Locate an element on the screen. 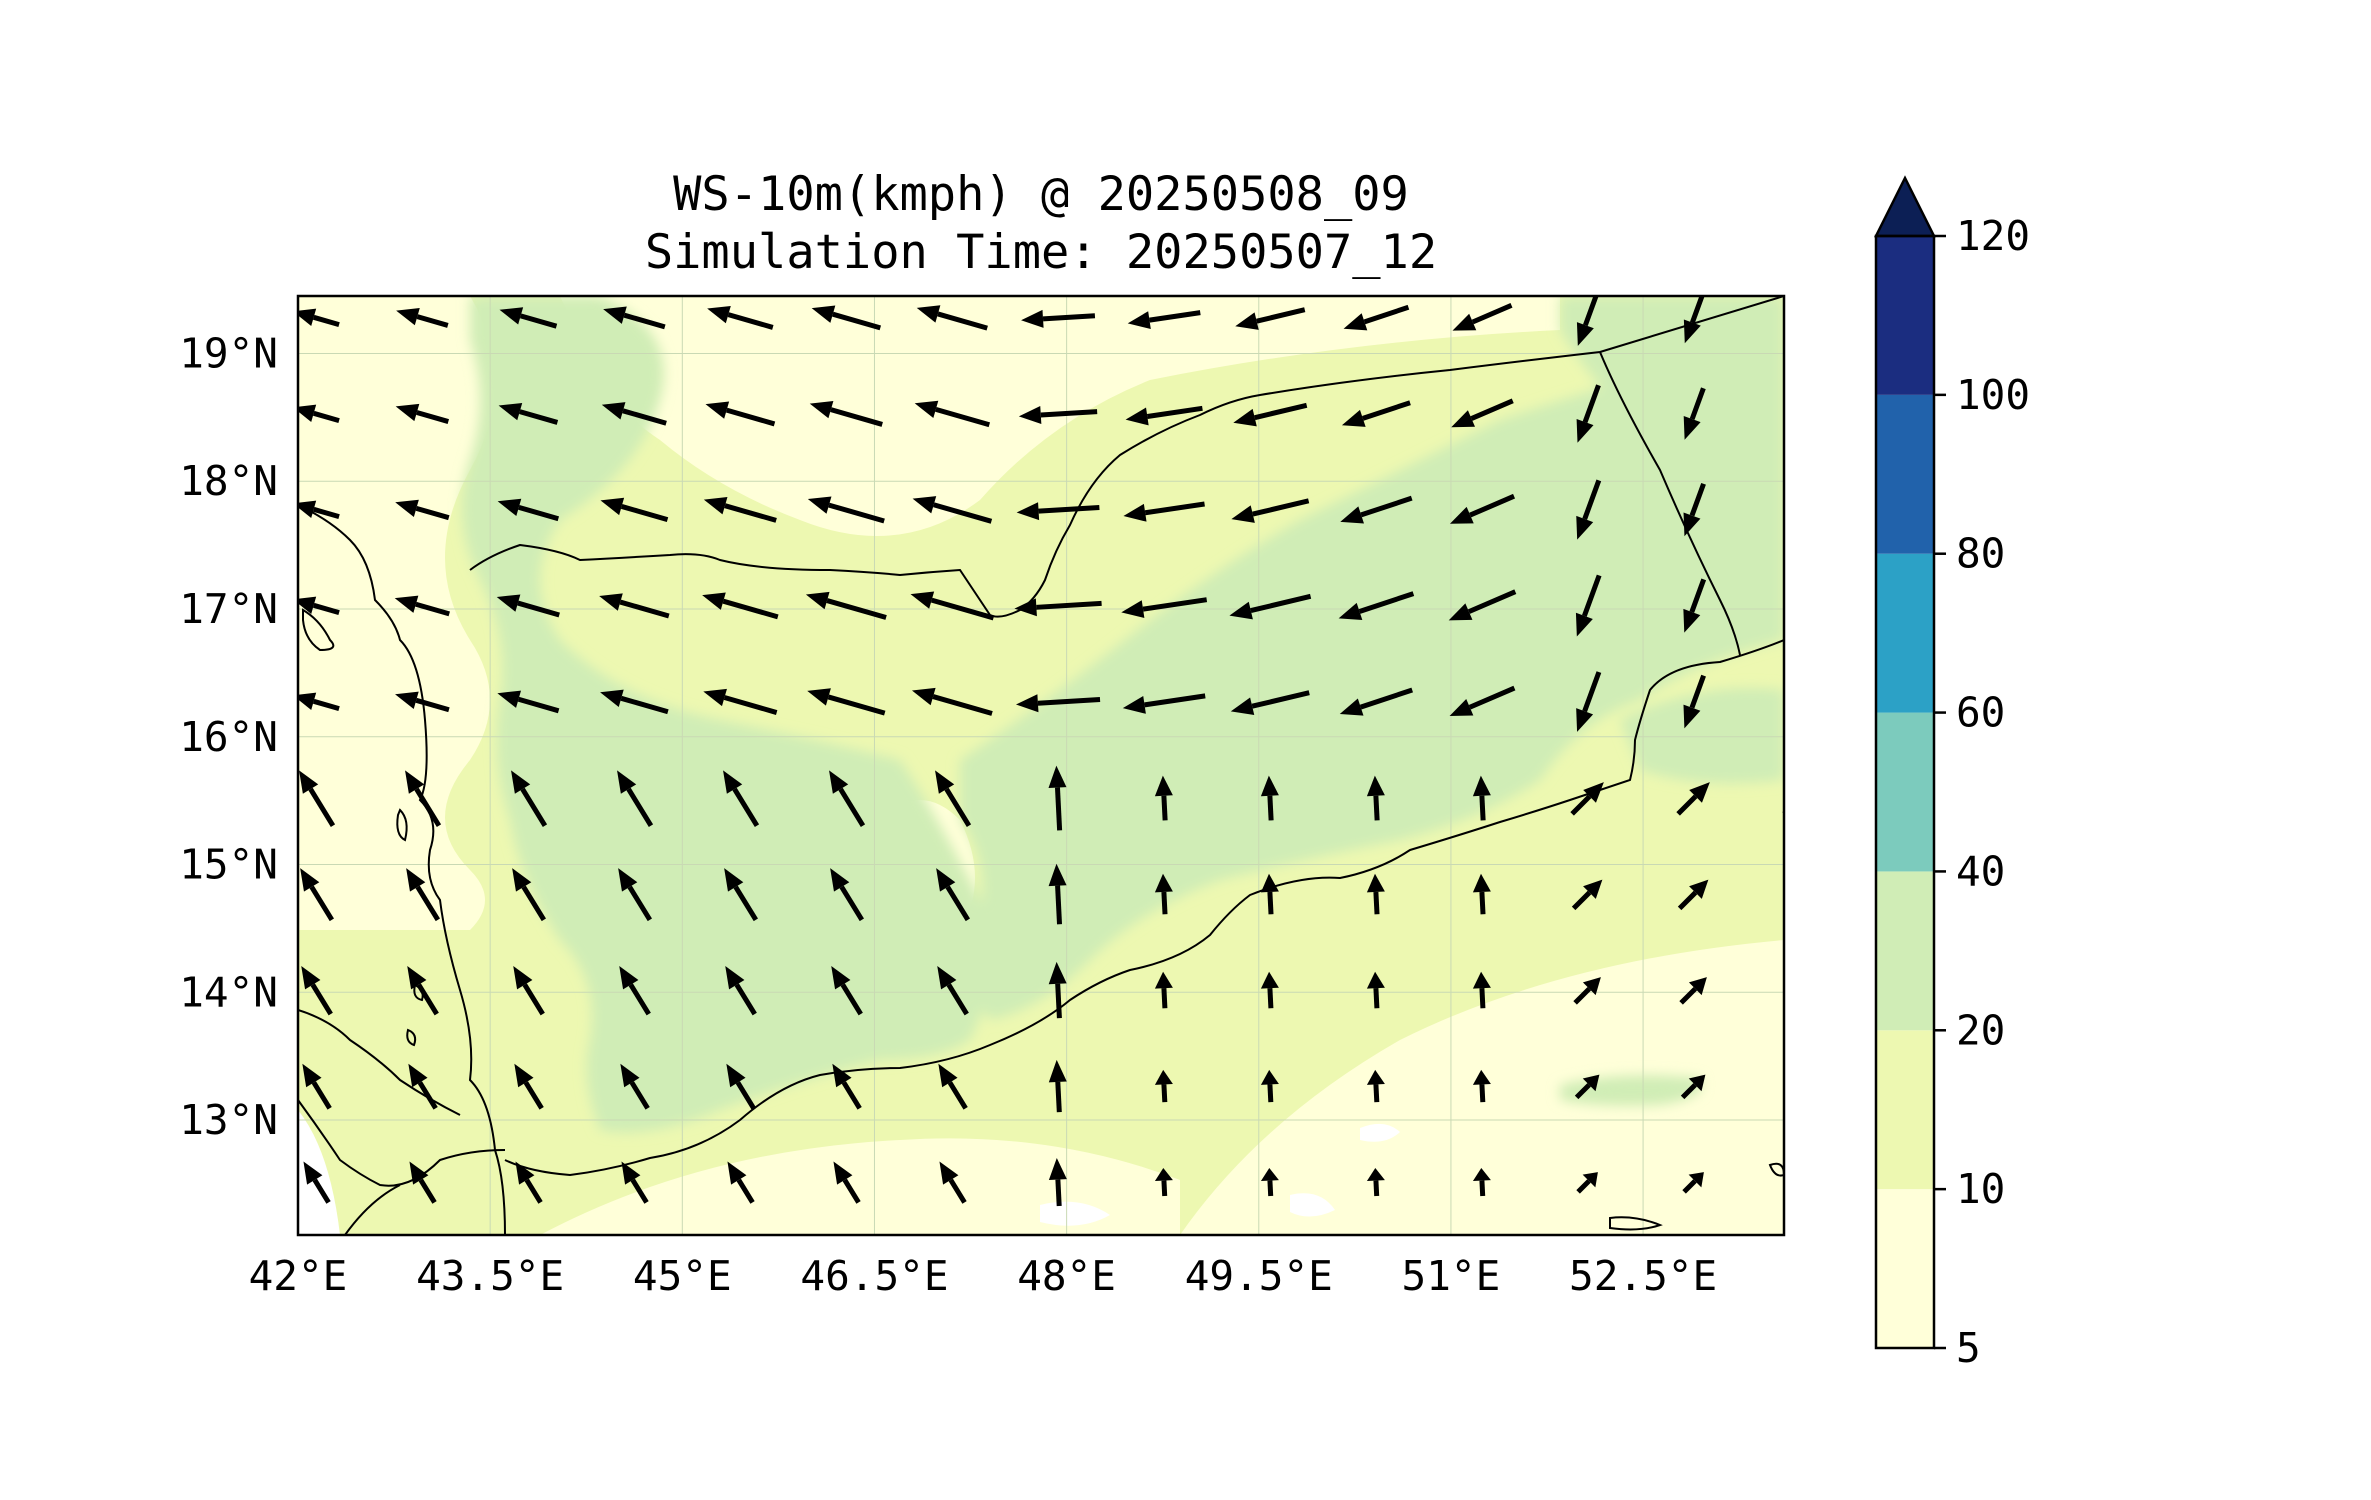  white-patch-sw is located at coordinates (319, 1172).